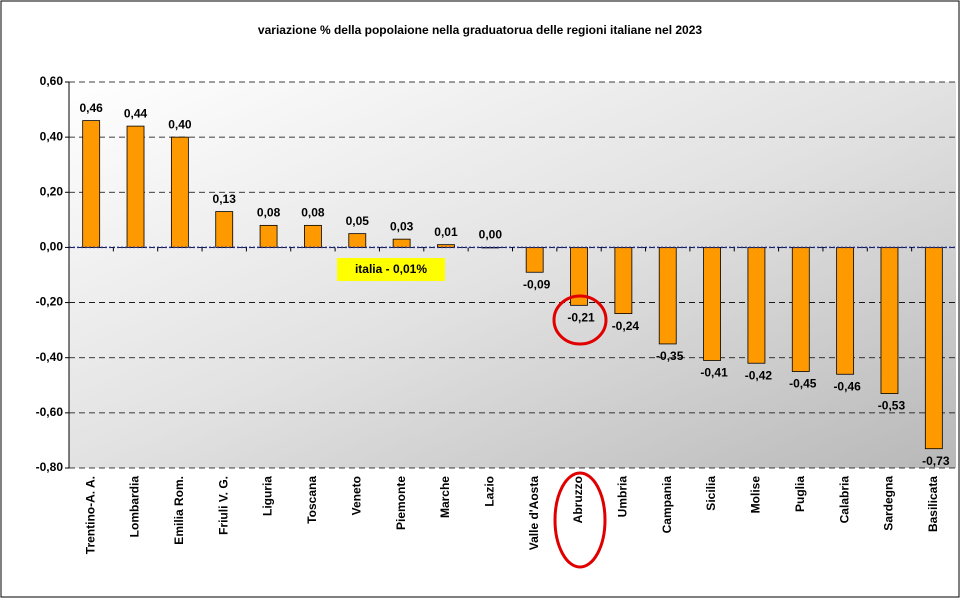 Image resolution: width=961 pixels, height=604 pixels. Describe the element at coordinates (179, 510) in the screenshot. I see `x-tick-label: Emilia Rom.` at that location.